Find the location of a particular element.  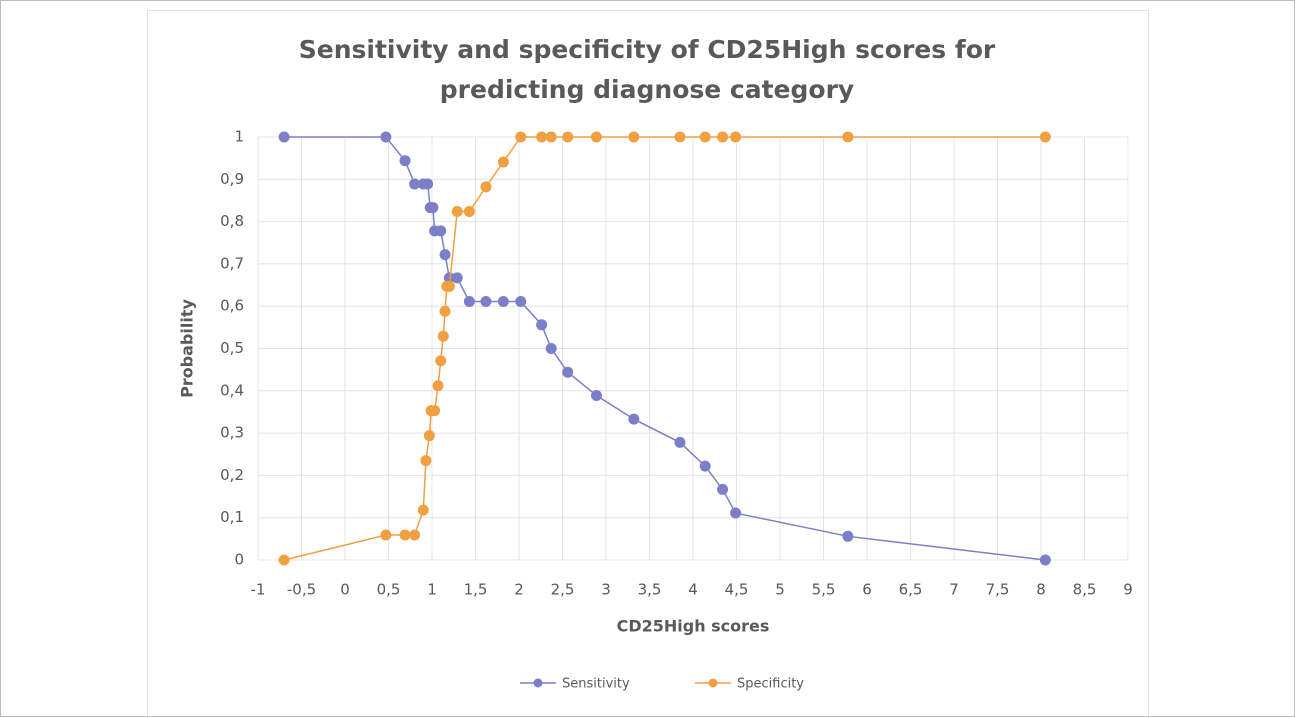

x-tick-label: -0,5 is located at coordinates (301, 590).